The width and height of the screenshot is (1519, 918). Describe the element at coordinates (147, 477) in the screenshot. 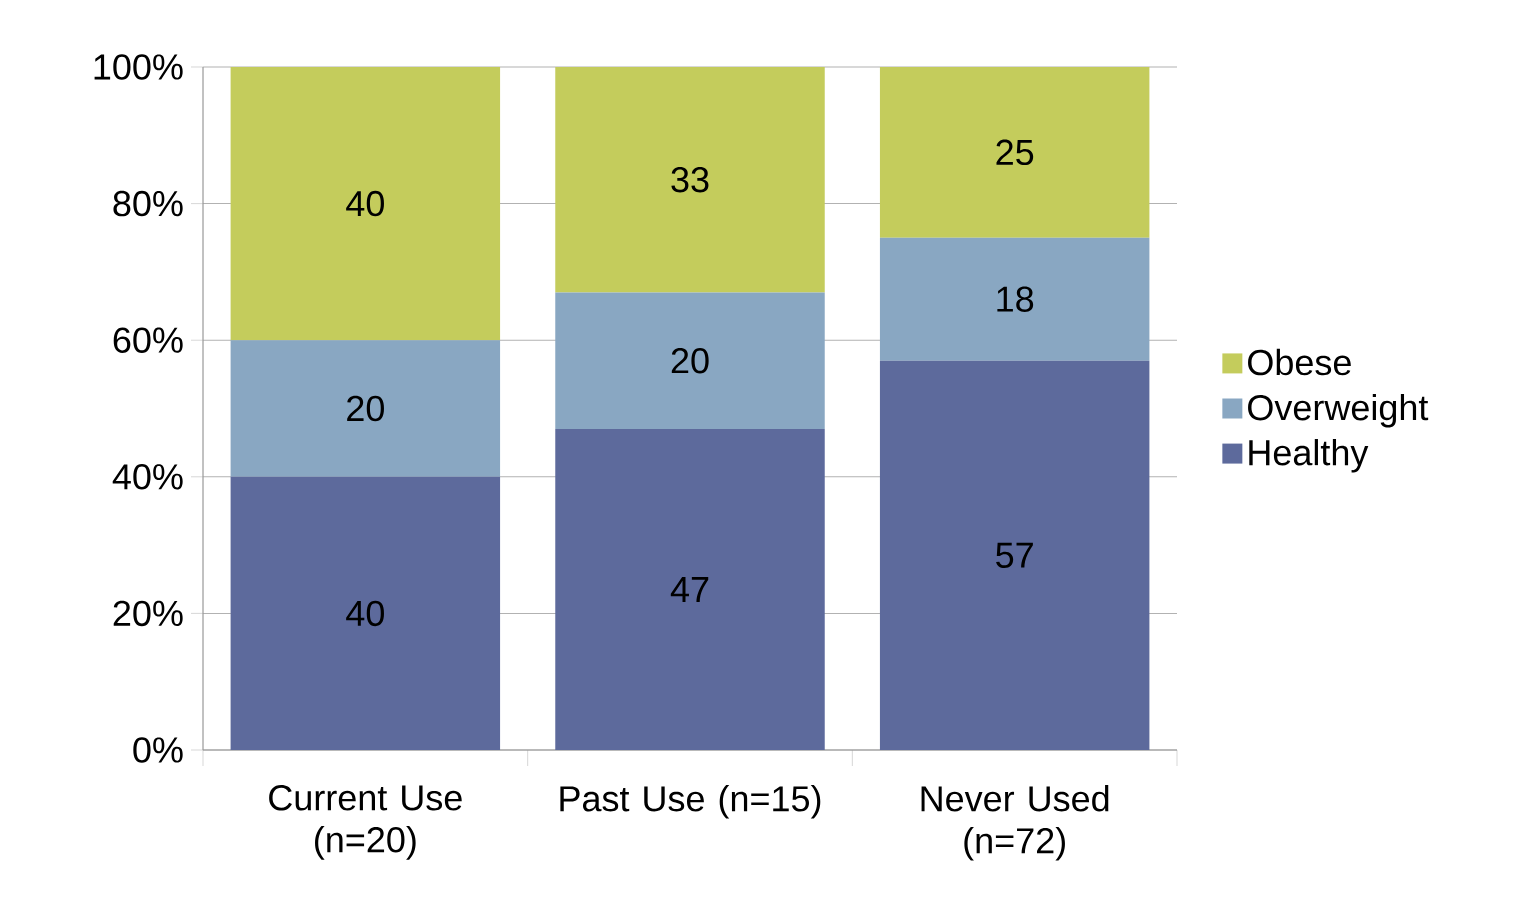

I see `y-tick-label: 40%` at that location.